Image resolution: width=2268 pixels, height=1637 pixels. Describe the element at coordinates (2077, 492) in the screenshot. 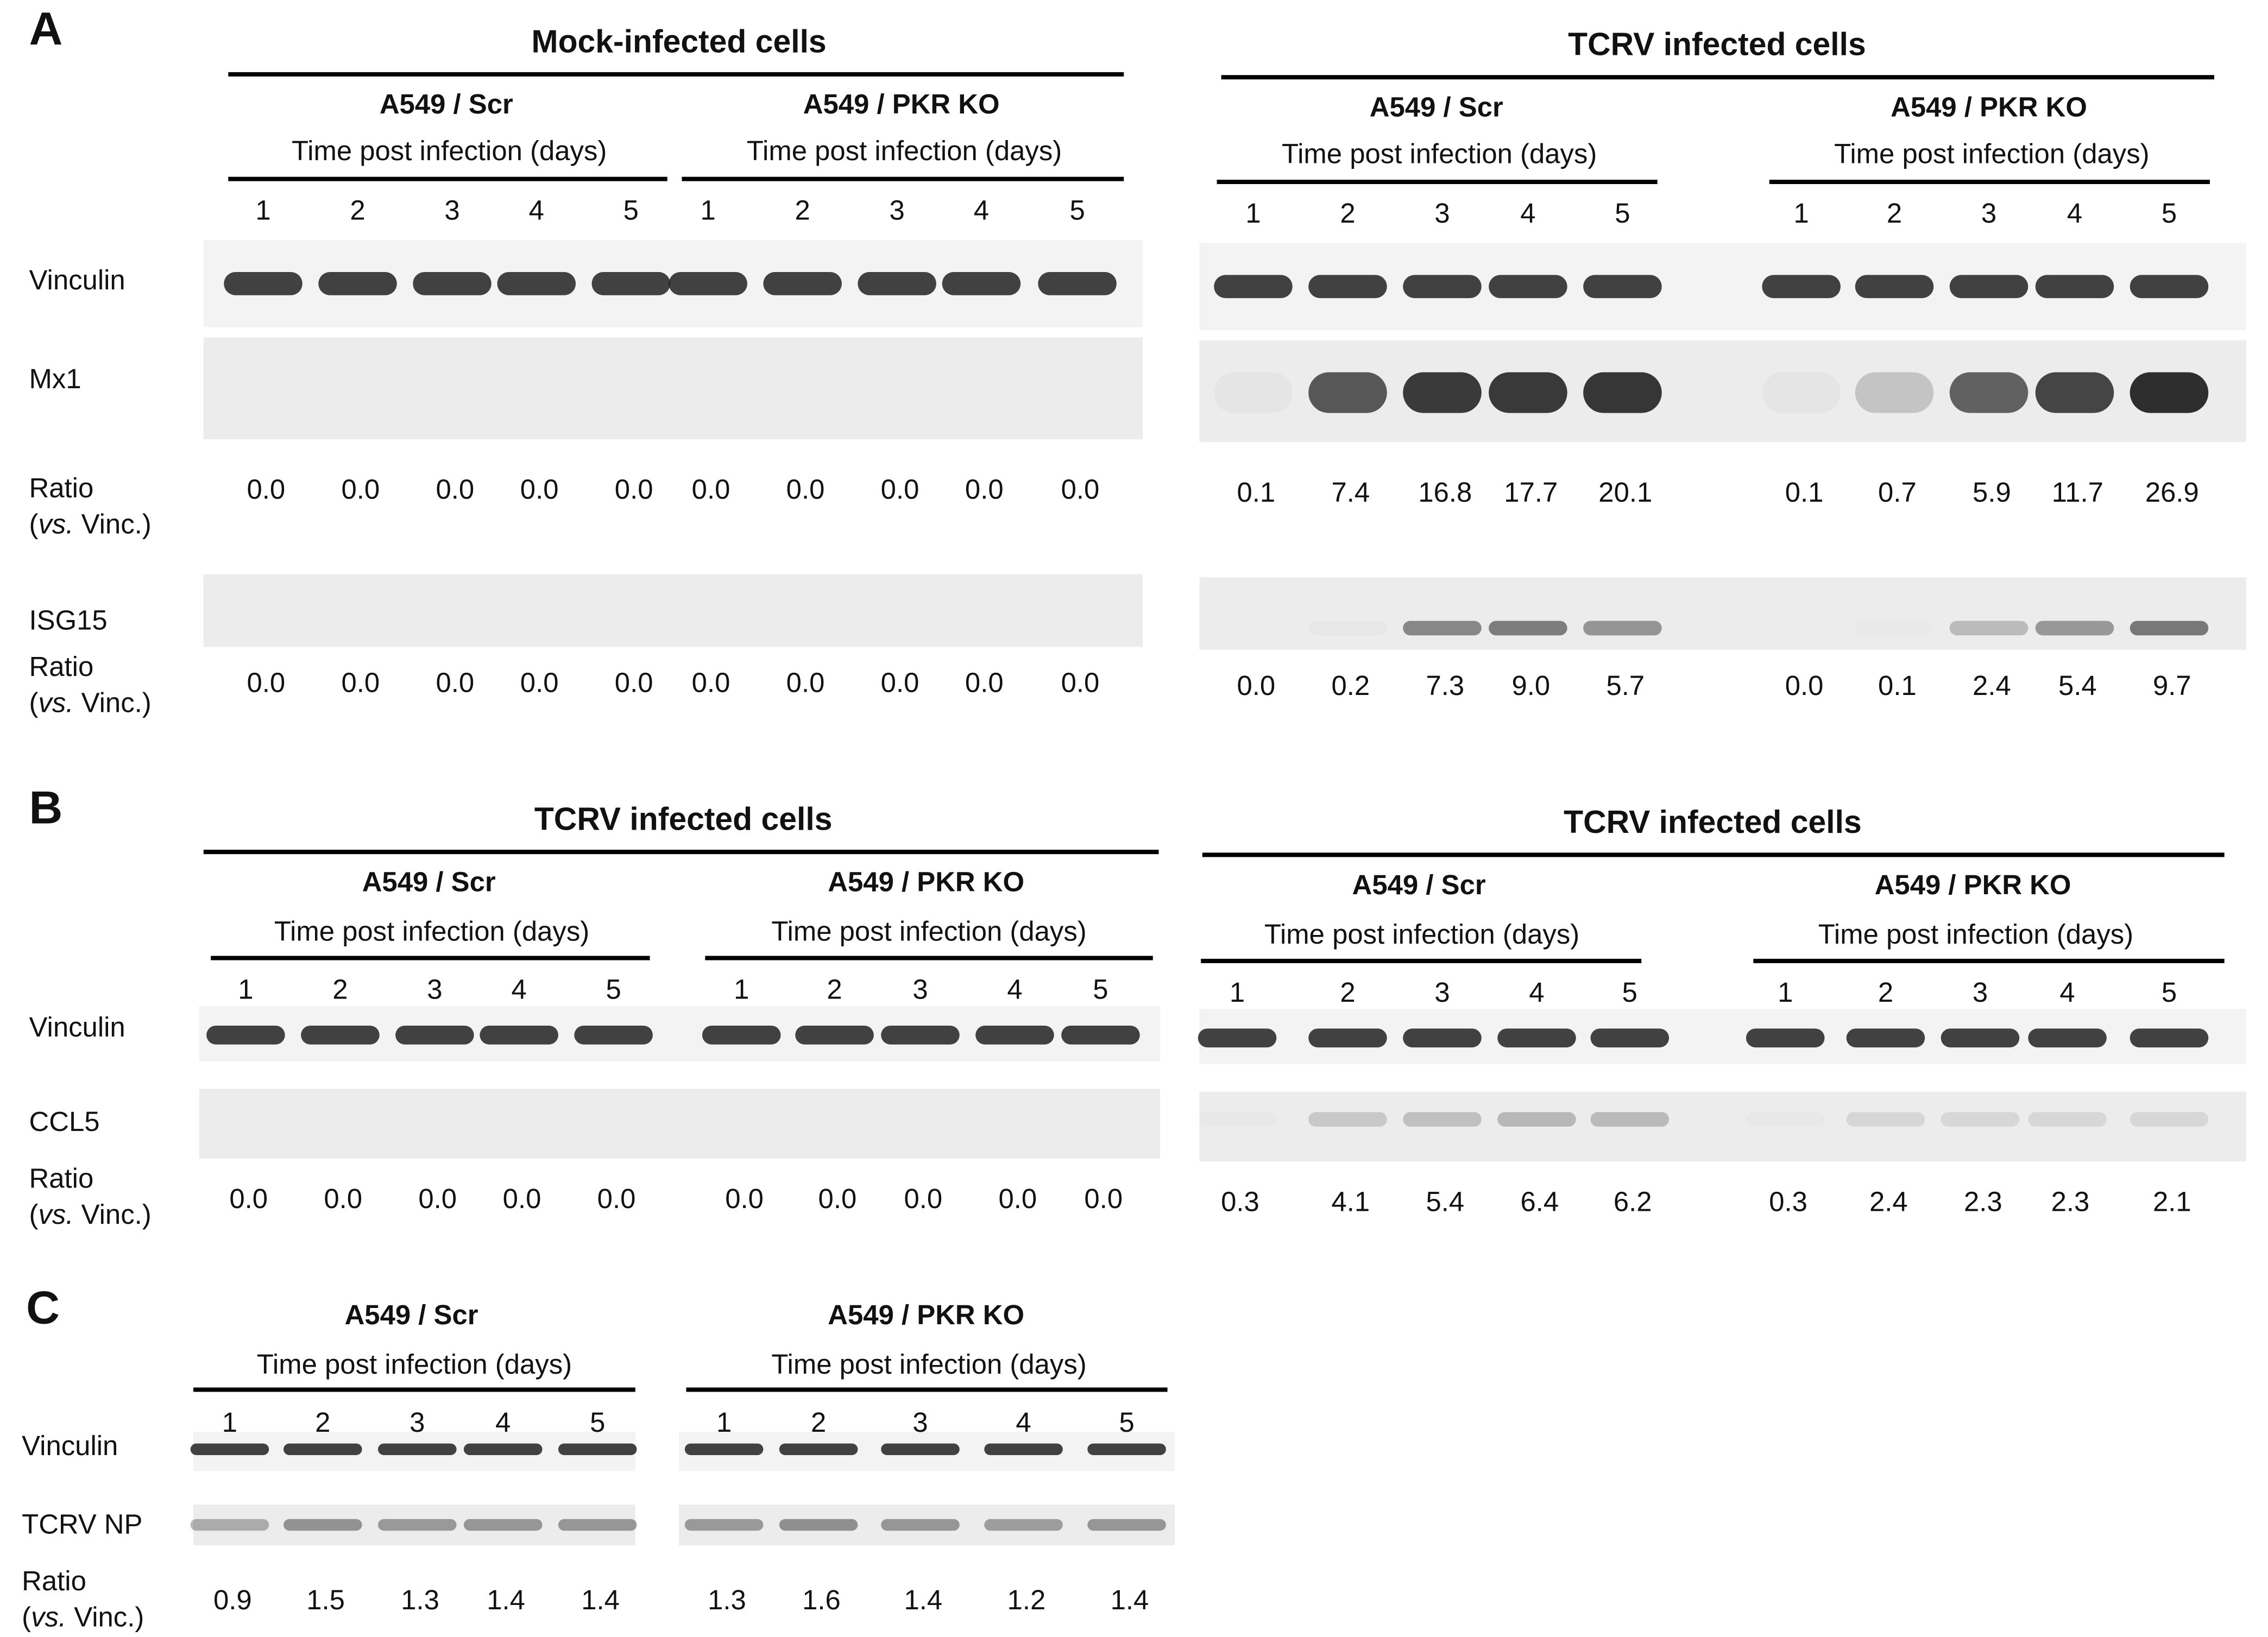

I see `ratio-value: 11.7` at that location.